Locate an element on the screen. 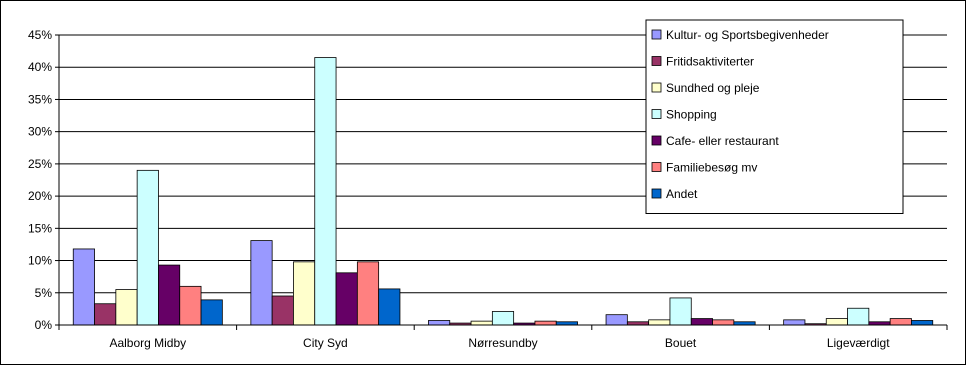  legend-label: Kultur- og Sportsbegivenheder is located at coordinates (747, 35).